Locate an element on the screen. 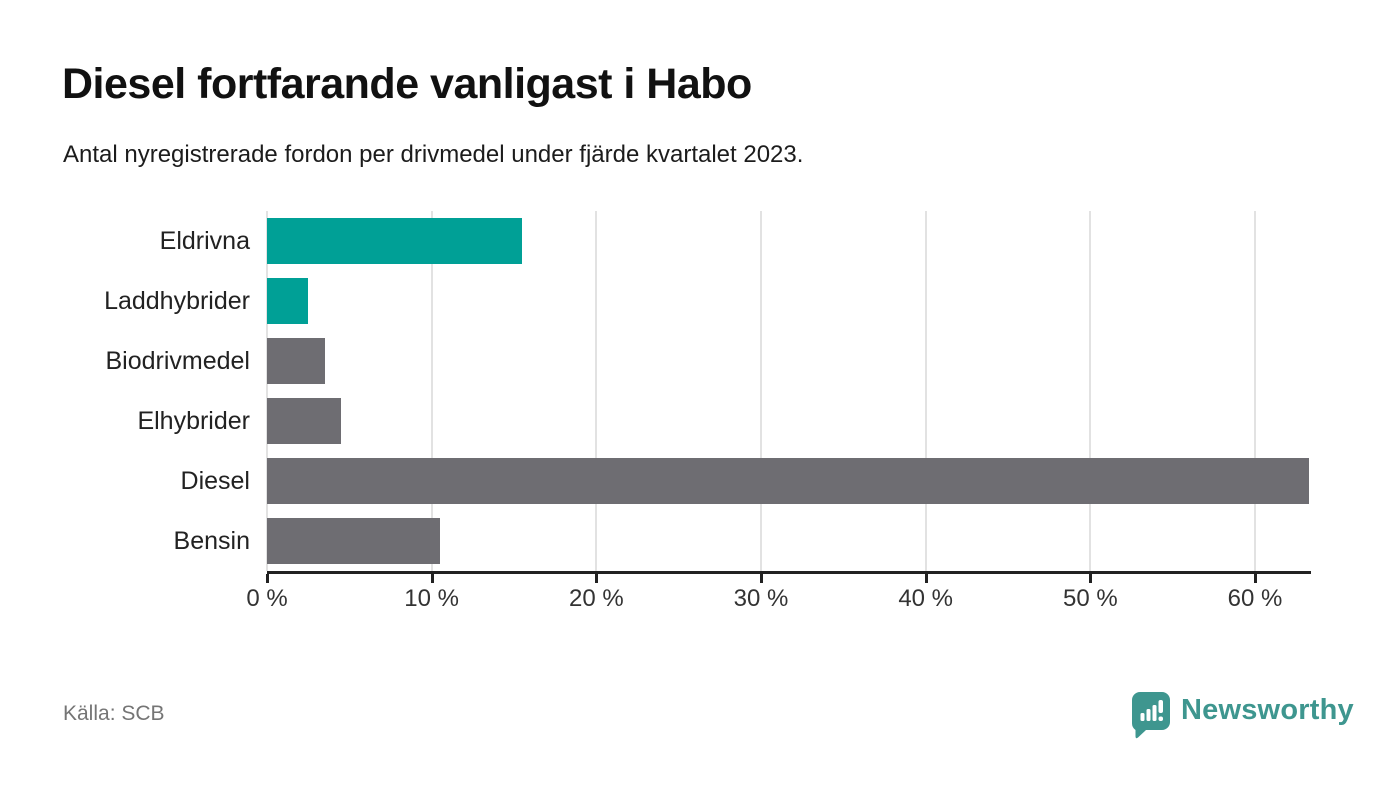 This screenshot has width=1400, height=793. category-label: Elhybrider is located at coordinates (193, 421).